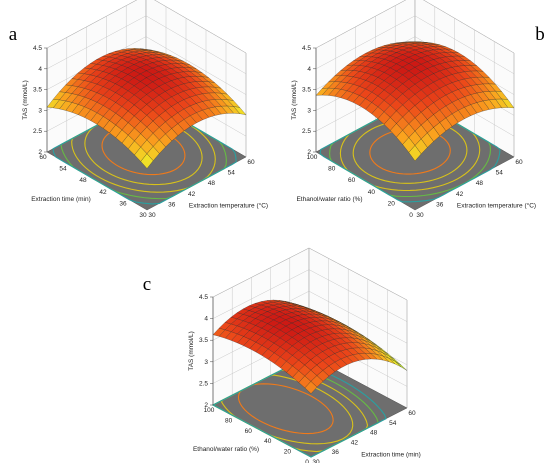 This screenshot has height=463, width=550. Describe the element at coordinates (123, 203) in the screenshot. I see `y-tick-label: 36` at that location.